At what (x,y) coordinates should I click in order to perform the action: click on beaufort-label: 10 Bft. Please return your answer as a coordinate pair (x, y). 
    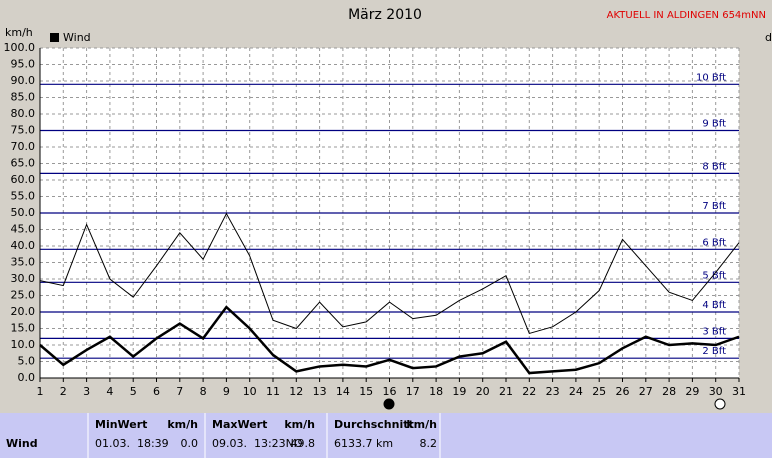
    Looking at the image, I should click on (711, 77).